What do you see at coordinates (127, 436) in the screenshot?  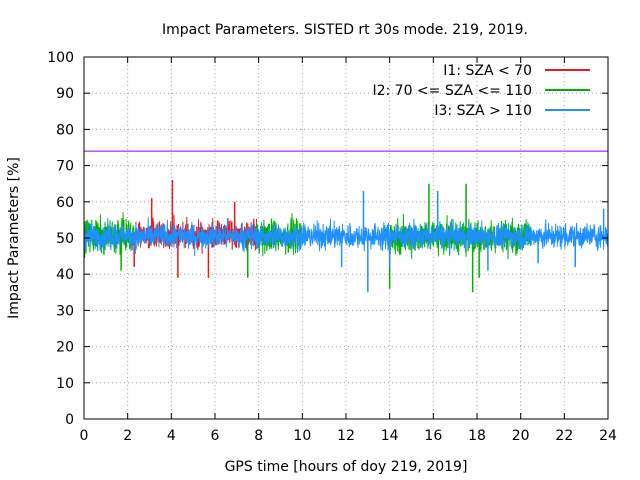 I see `x-tick-label: 2` at bounding box center [127, 436].